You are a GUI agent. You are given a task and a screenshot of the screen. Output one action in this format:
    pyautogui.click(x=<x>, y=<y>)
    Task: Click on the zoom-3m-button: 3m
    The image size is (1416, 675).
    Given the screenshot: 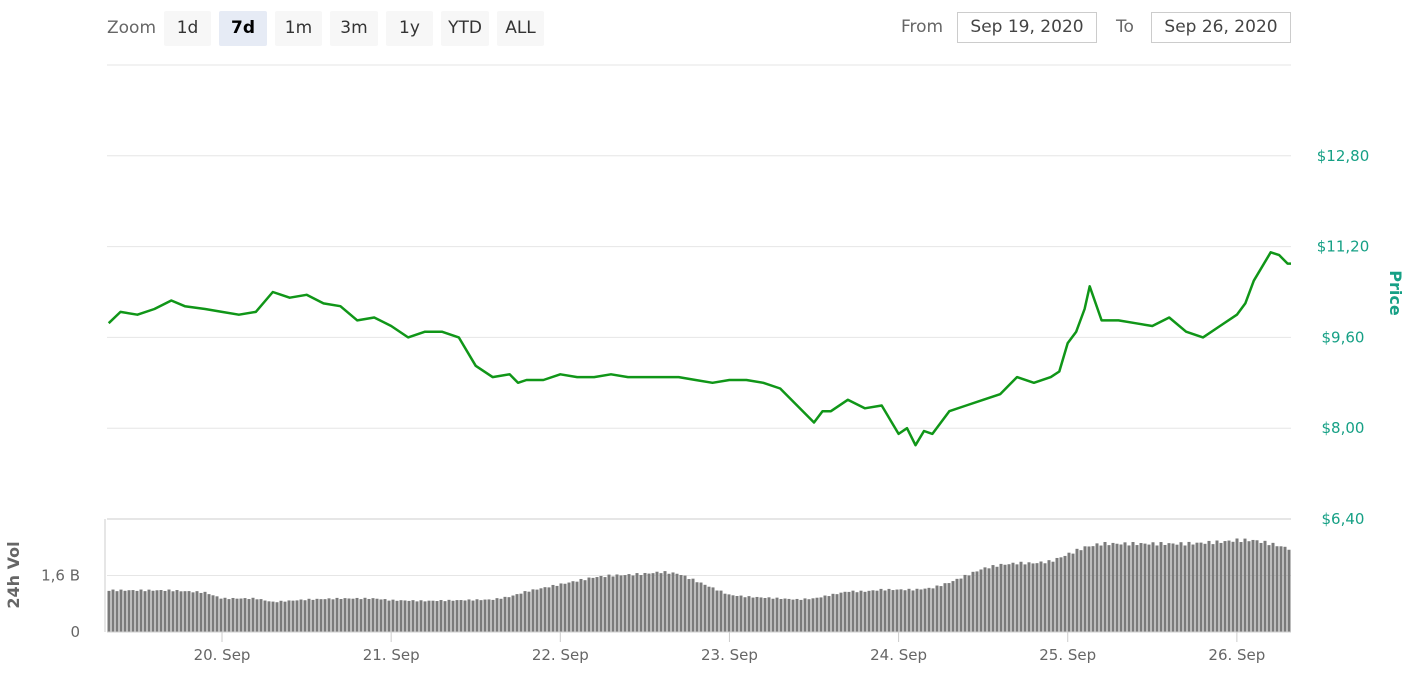 What is the action you would take?
    pyautogui.click(x=354, y=28)
    